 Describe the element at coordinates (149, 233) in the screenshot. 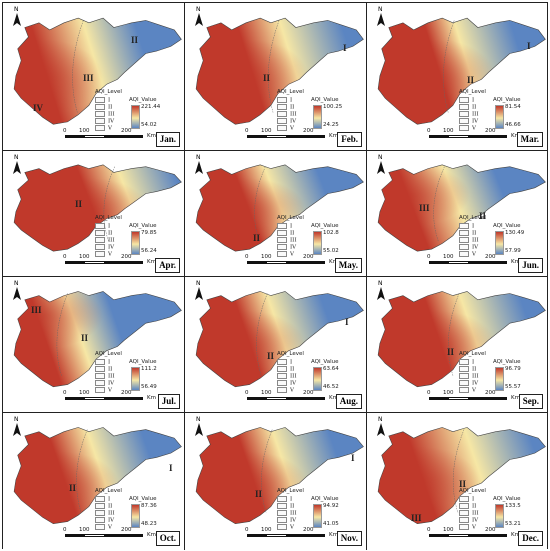

I see `aqi-max-value: 79.85` at that location.